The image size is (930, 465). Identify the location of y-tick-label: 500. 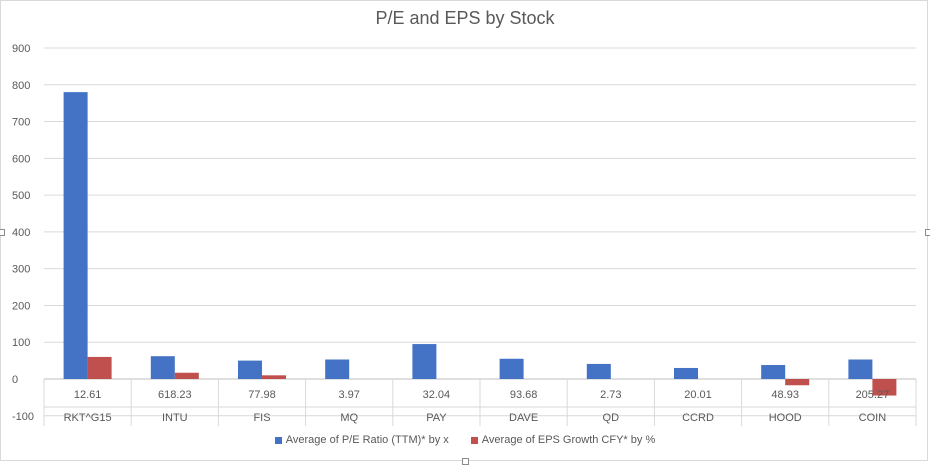
(21, 196).